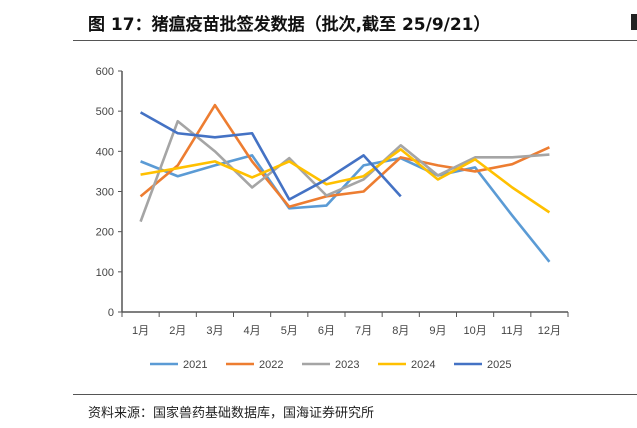 Image resolution: width=637 pixels, height=428 pixels. Describe the element at coordinates (195, 365) in the screenshot. I see `legend-label-2021: 2021` at that location.